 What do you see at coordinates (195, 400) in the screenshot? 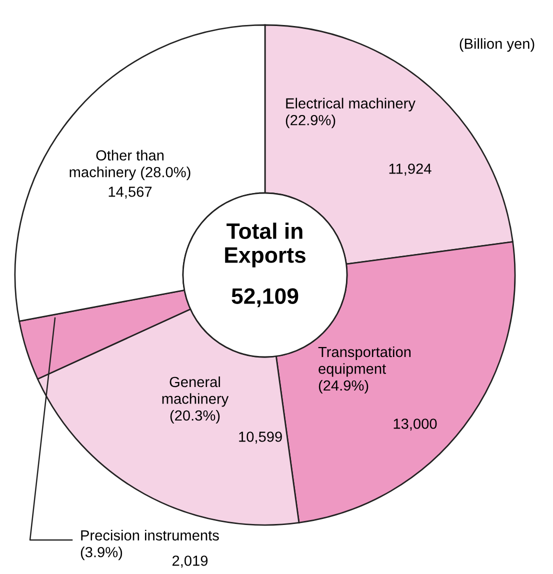
I see `slice-label: General machinery (20.3%)` at bounding box center [195, 400].